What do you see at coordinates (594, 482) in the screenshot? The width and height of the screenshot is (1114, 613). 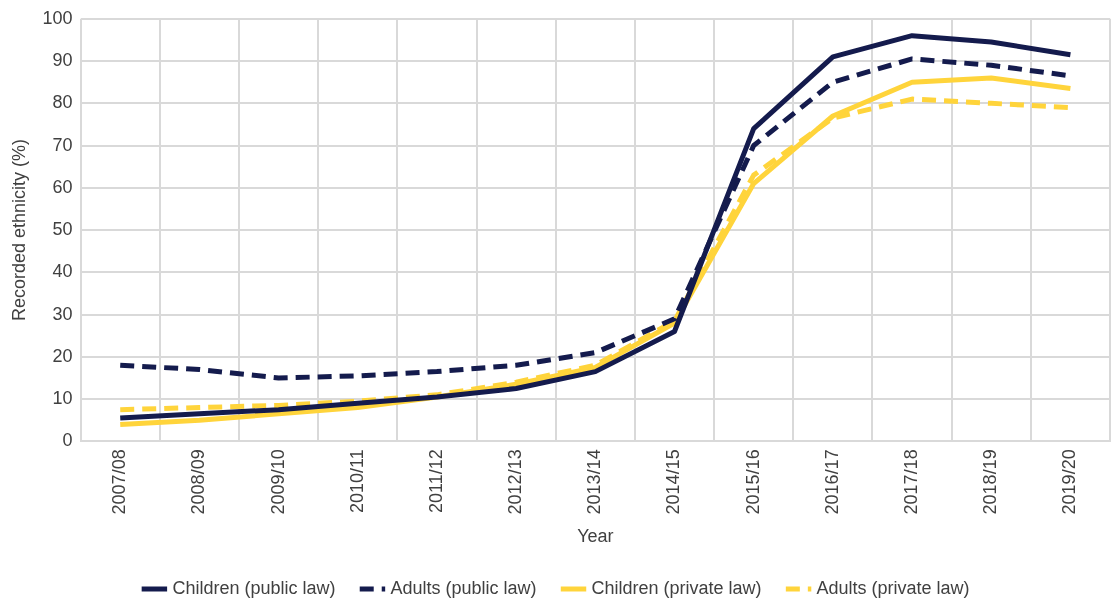 I see `x-tick-label: 2013/14` at bounding box center [594, 482].